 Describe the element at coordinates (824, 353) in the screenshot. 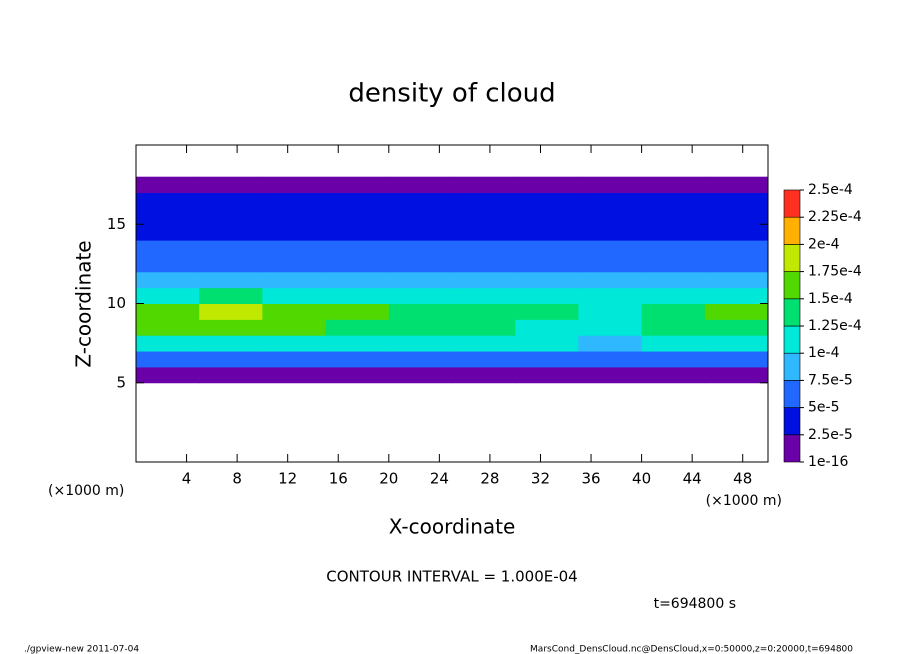

I see `colorbar-label: 1e-4` at that location.